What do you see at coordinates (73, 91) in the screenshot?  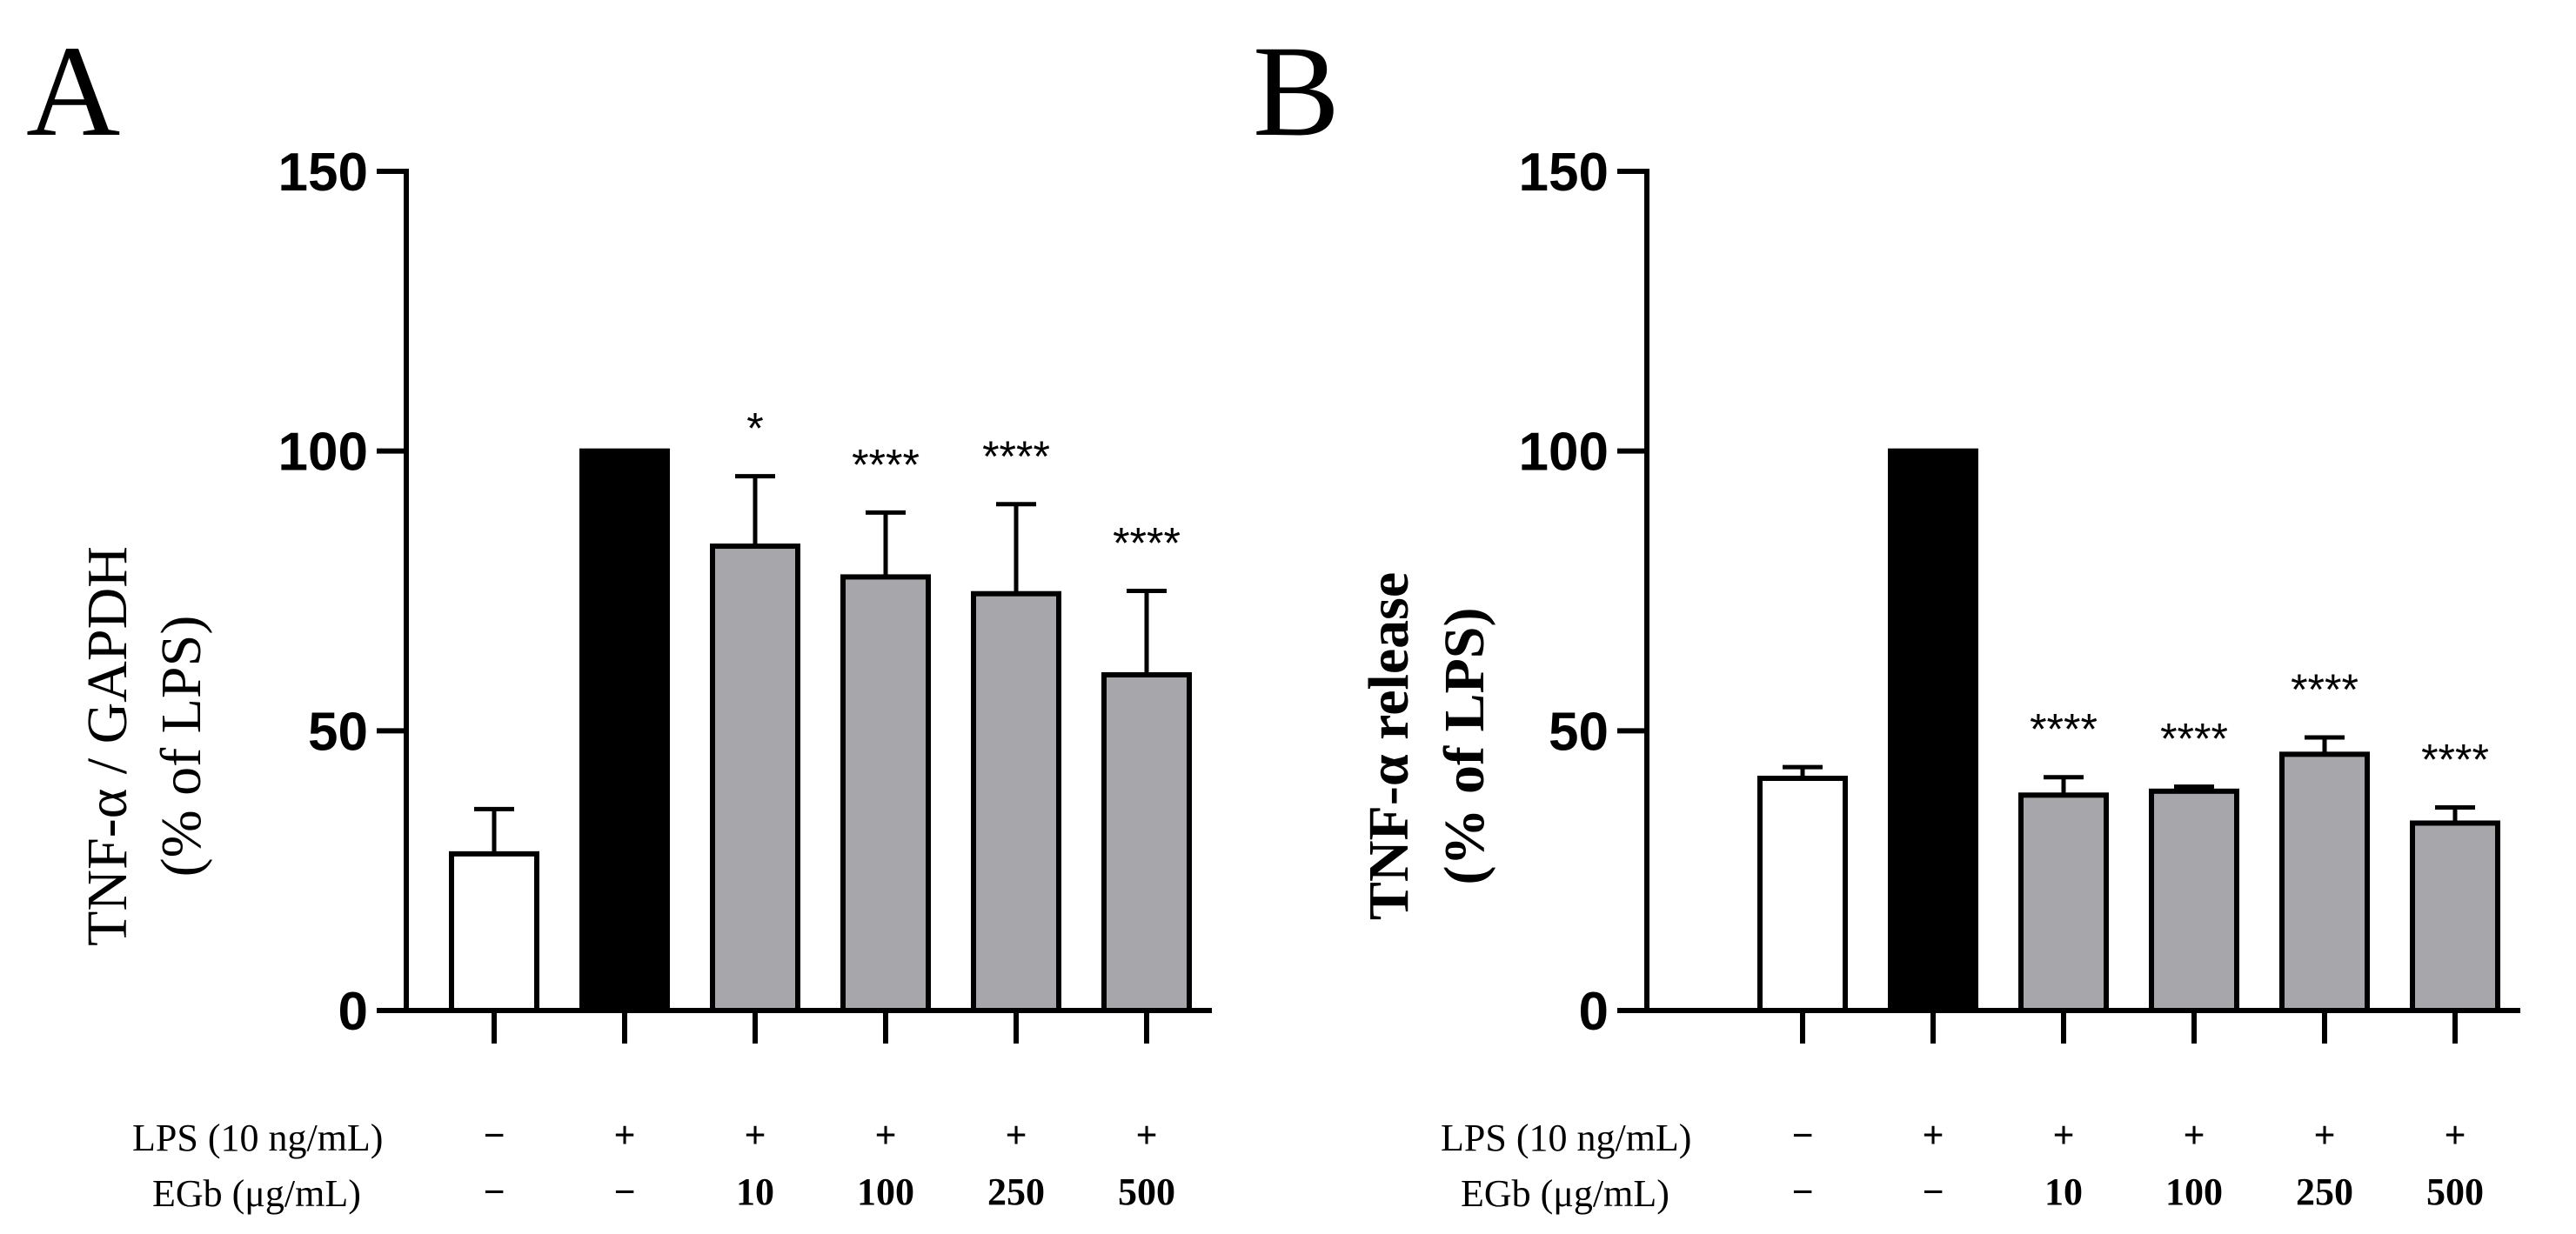 I see `panel-label: A` at bounding box center [73, 91].